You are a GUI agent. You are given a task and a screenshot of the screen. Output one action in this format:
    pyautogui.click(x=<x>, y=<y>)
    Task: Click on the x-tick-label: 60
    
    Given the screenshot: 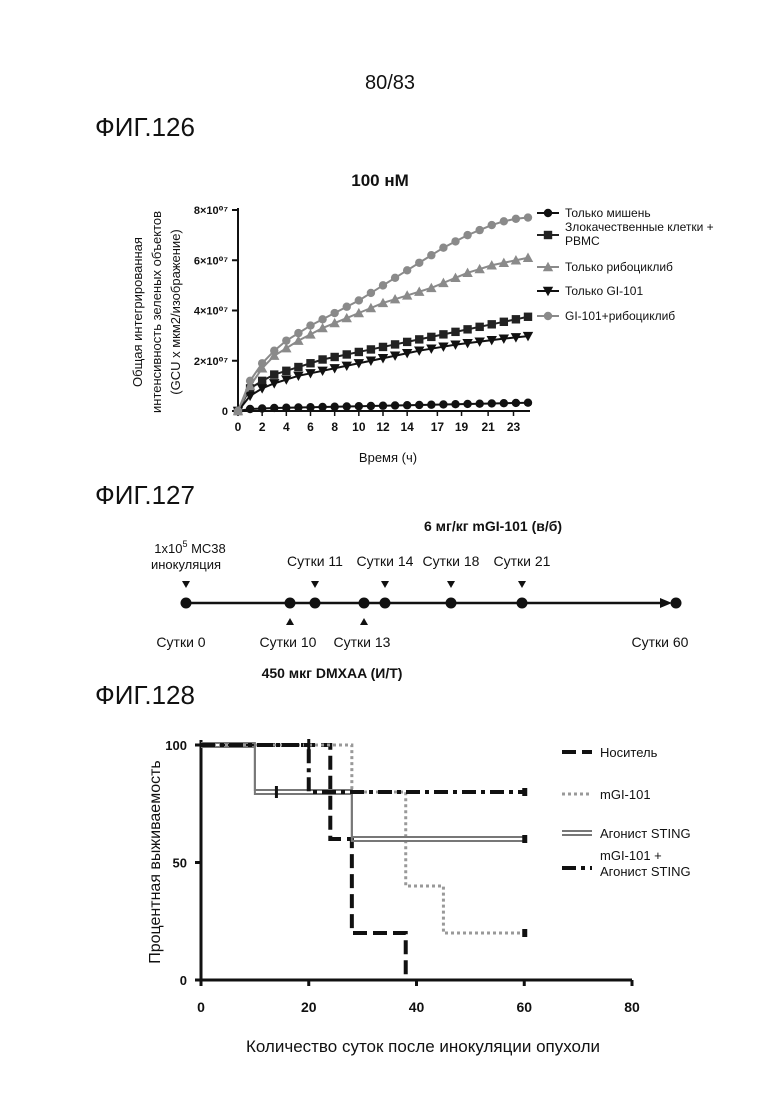 What is the action you would take?
    pyautogui.click(x=524, y=1007)
    